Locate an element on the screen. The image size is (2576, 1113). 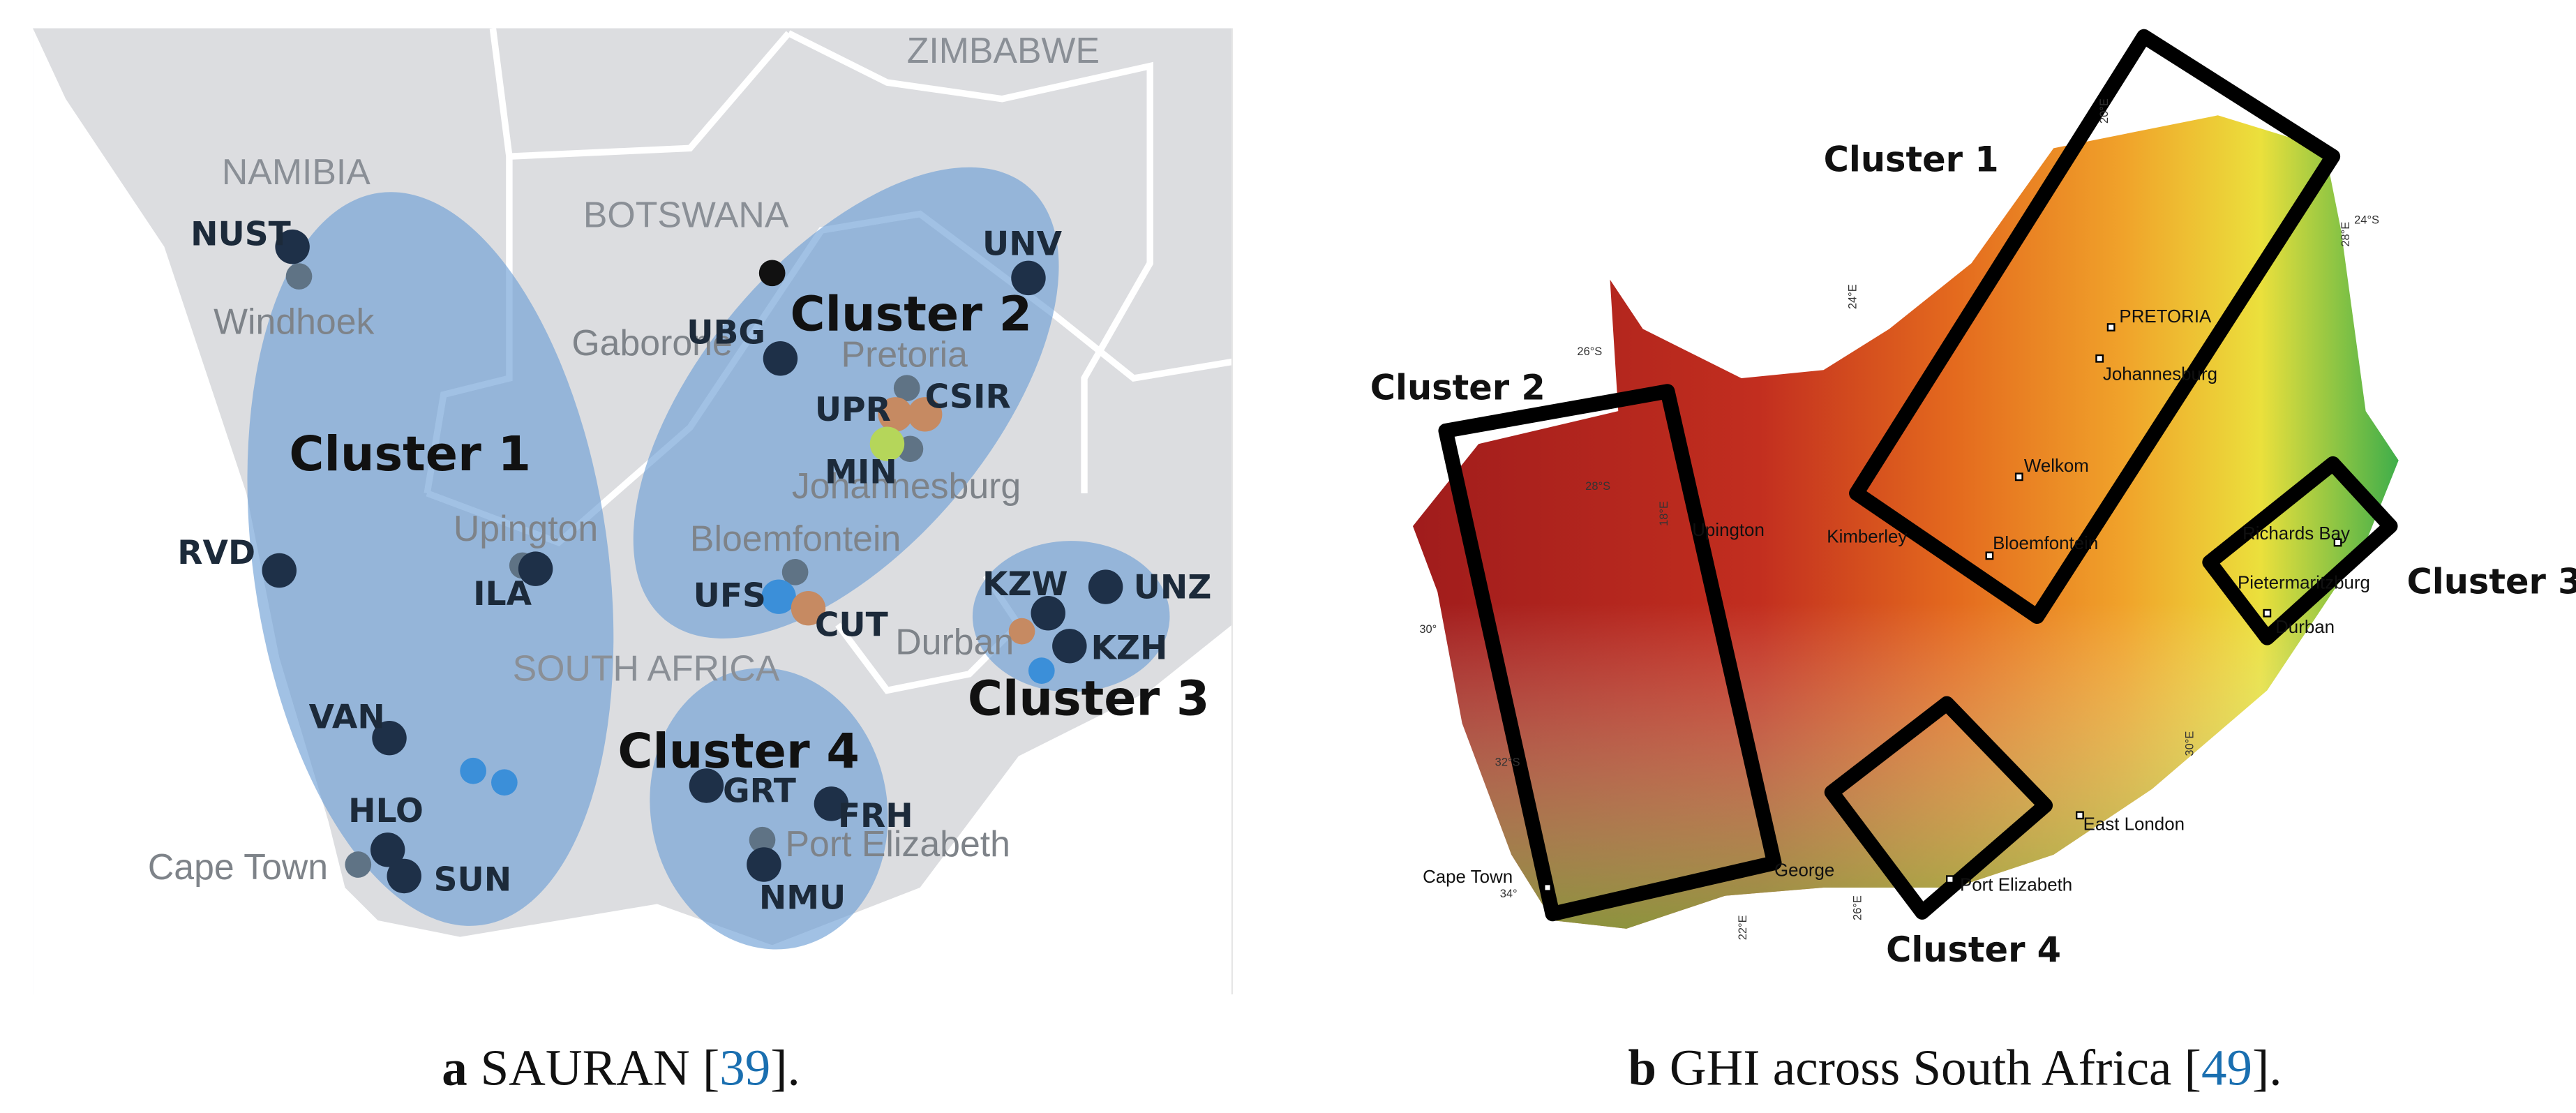
city-label: Kimberley is located at coordinates (1867, 536).